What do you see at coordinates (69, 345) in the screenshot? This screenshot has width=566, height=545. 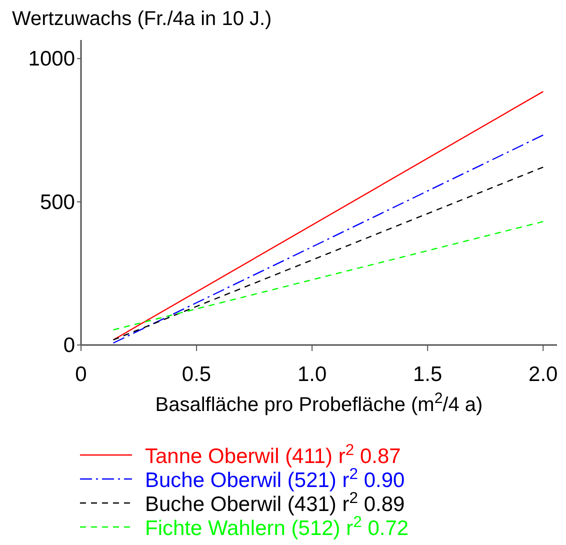 I see `y-tick-label: 0` at bounding box center [69, 345].